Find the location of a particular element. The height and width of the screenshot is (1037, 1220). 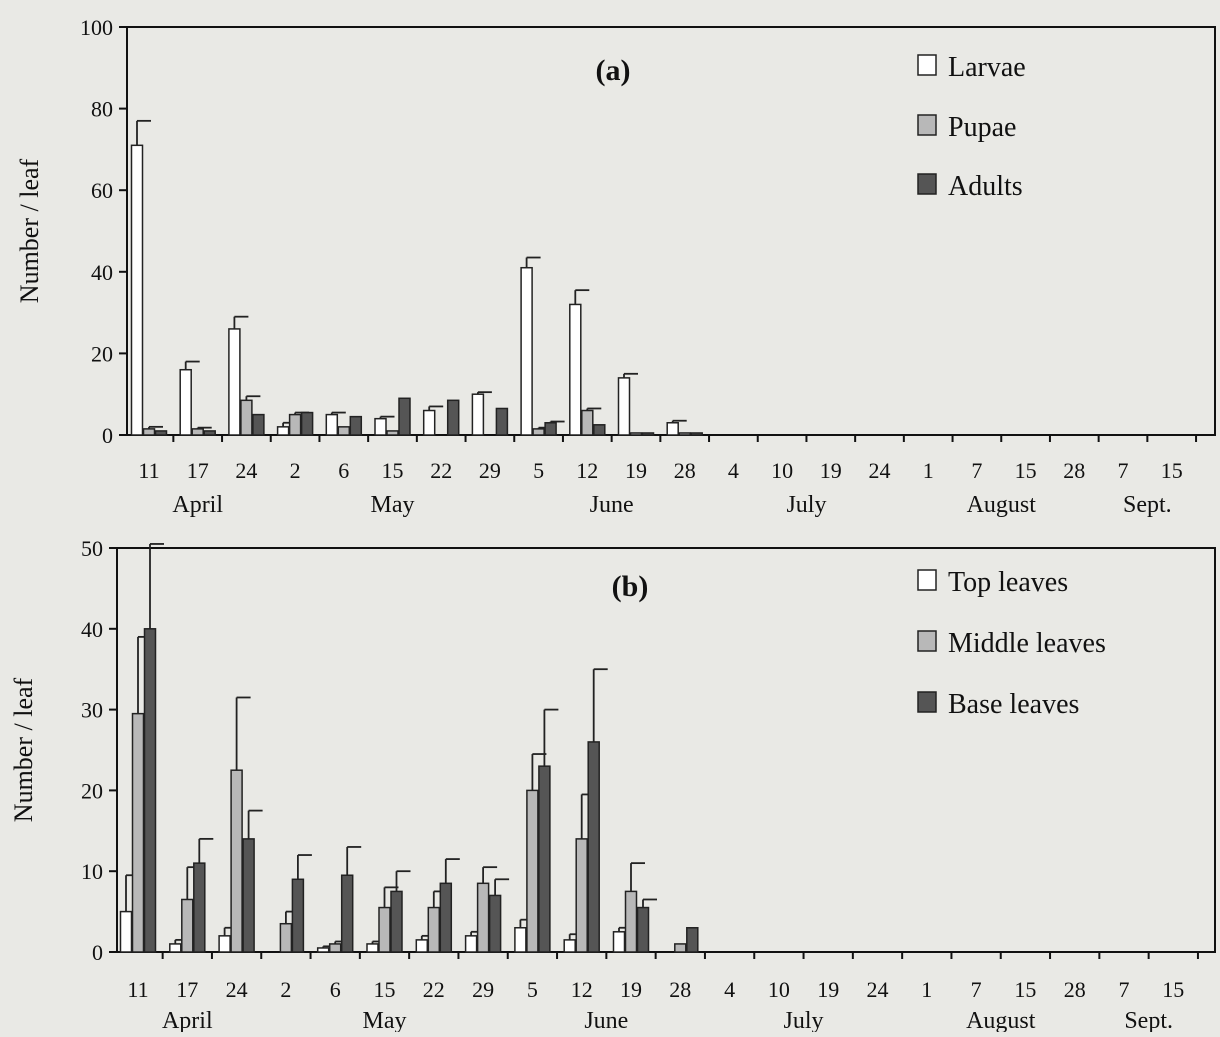

panel-title: (b) is located at coordinates (630, 586).